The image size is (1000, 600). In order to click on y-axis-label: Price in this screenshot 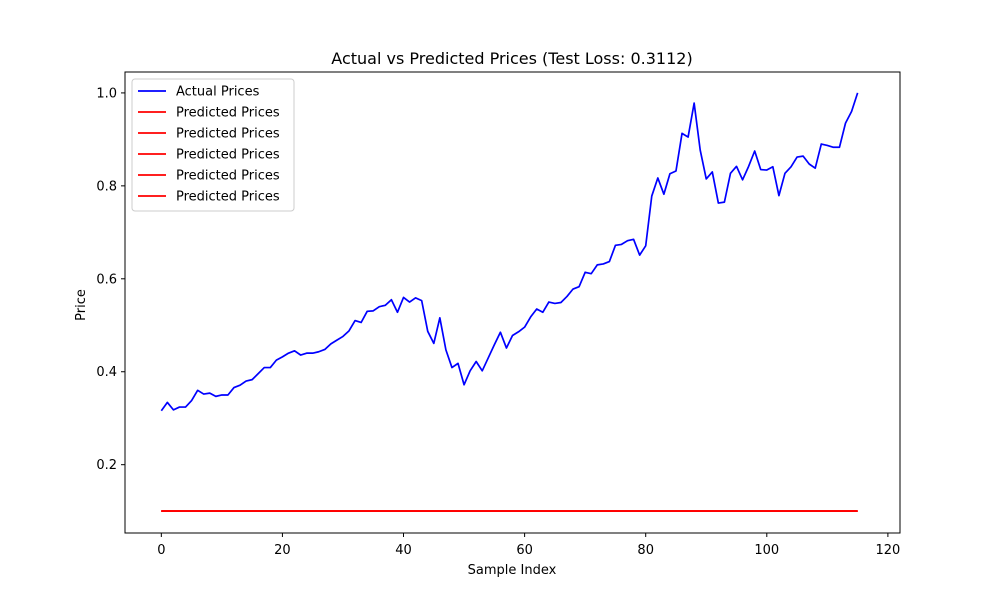, I will do `click(81, 305)`.